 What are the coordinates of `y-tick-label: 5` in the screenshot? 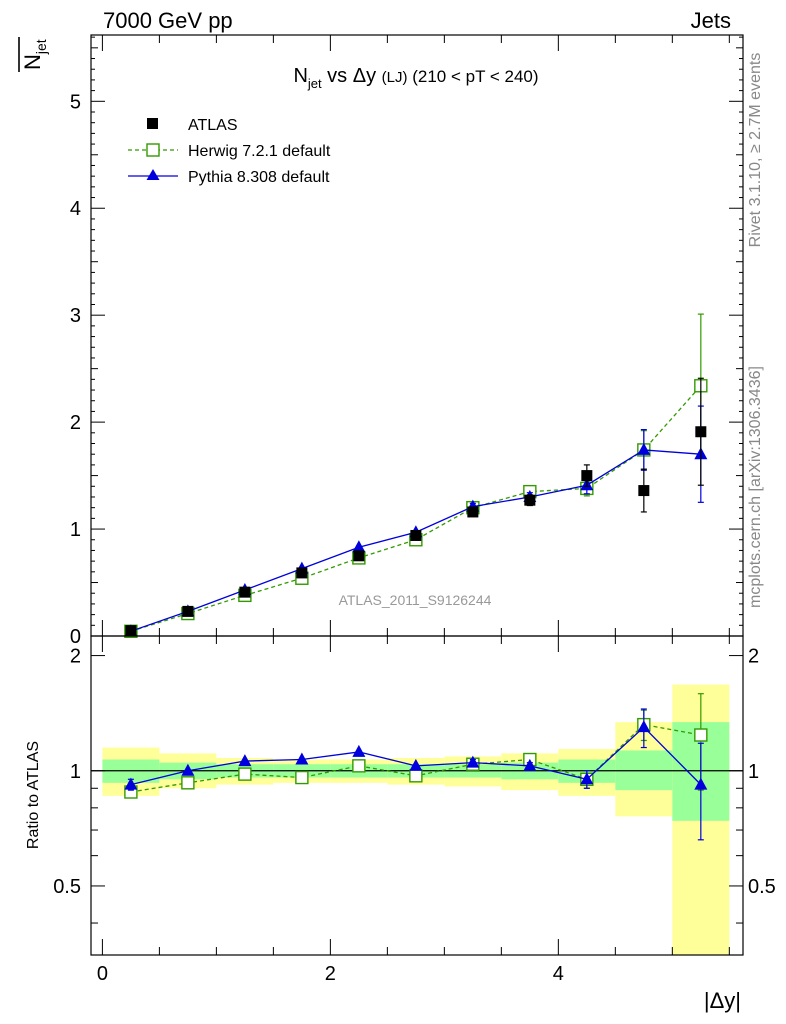 It's located at (75, 102).